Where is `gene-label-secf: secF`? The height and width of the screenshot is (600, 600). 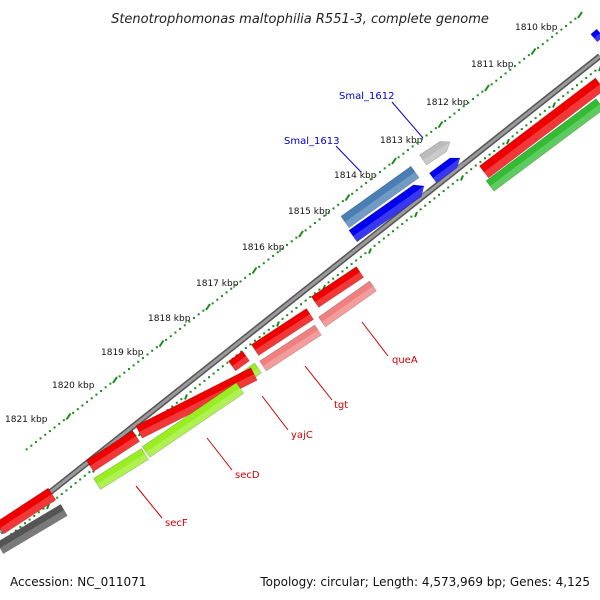
gene-label-secf: secF is located at coordinates (176, 523).